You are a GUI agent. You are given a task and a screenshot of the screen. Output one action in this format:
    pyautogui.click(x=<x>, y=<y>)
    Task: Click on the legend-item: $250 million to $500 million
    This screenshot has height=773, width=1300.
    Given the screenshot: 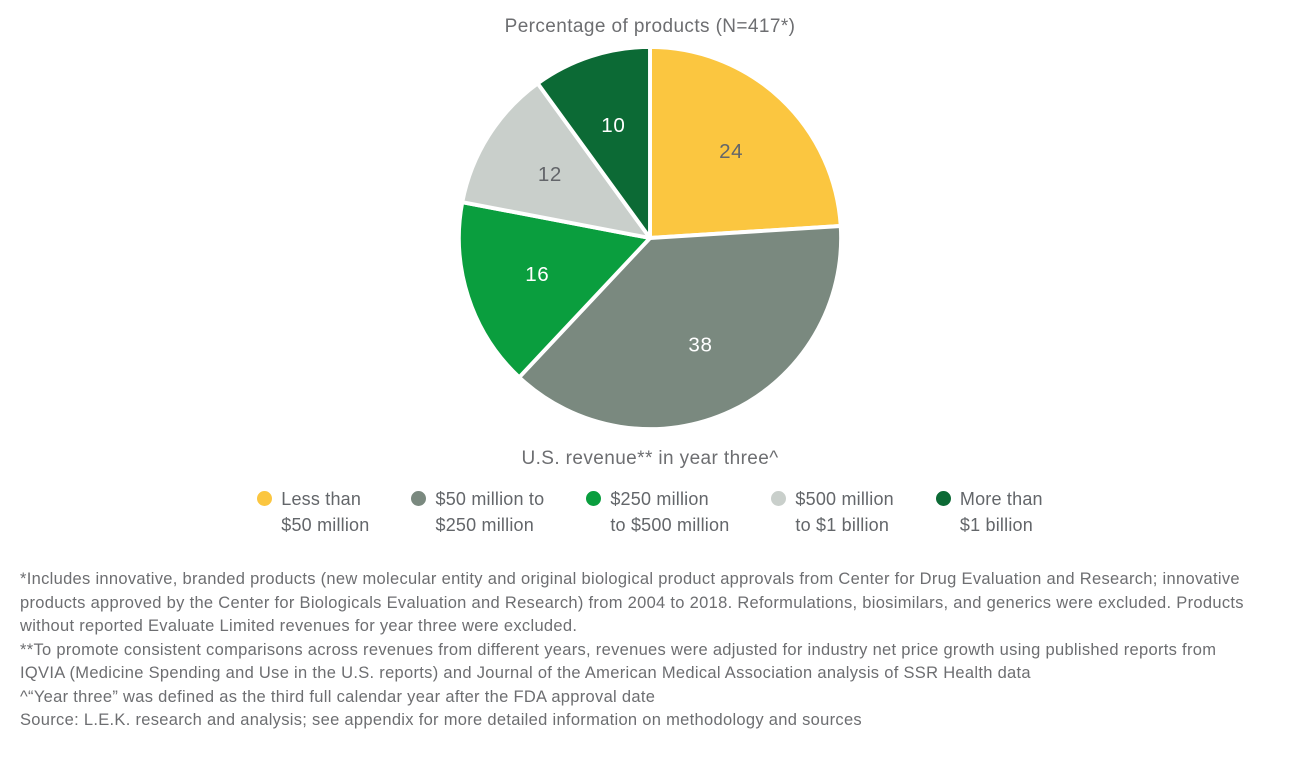 What is the action you would take?
    pyautogui.click(x=657, y=512)
    